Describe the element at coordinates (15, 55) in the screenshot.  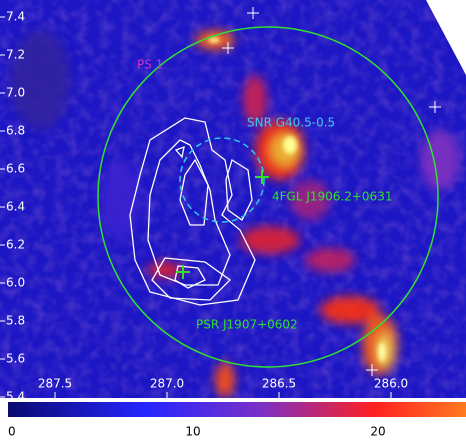
I see `y-tick-label: 7.2` at that location.